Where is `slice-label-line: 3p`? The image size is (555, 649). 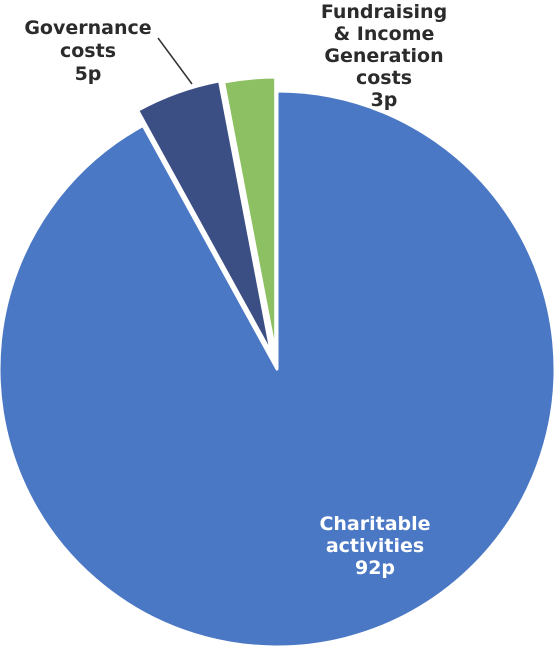 slice-label-line: 3p is located at coordinates (384, 100).